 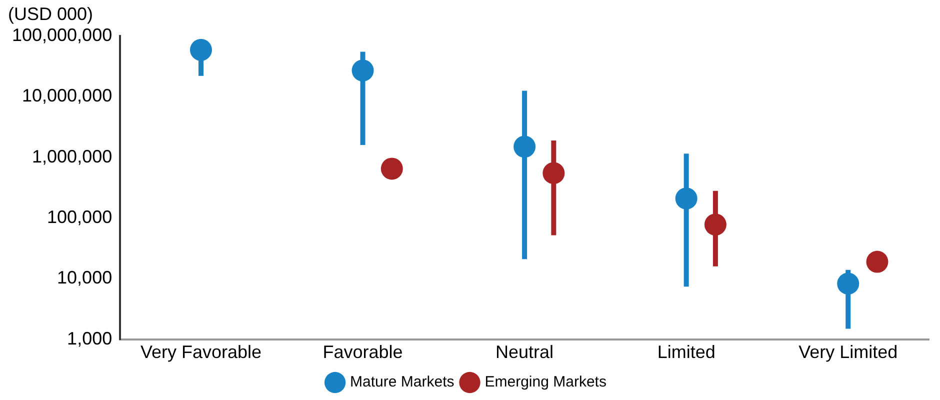 What do you see at coordinates (525, 352) in the screenshot?
I see `x-tick-label: Neutral` at bounding box center [525, 352].